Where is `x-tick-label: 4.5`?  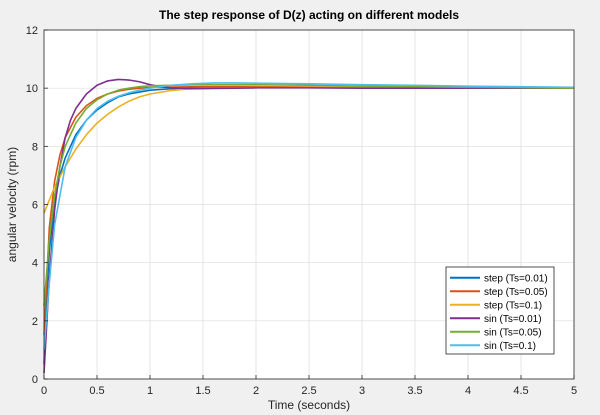 x-tick-label: 4.5 is located at coordinates (520, 391).